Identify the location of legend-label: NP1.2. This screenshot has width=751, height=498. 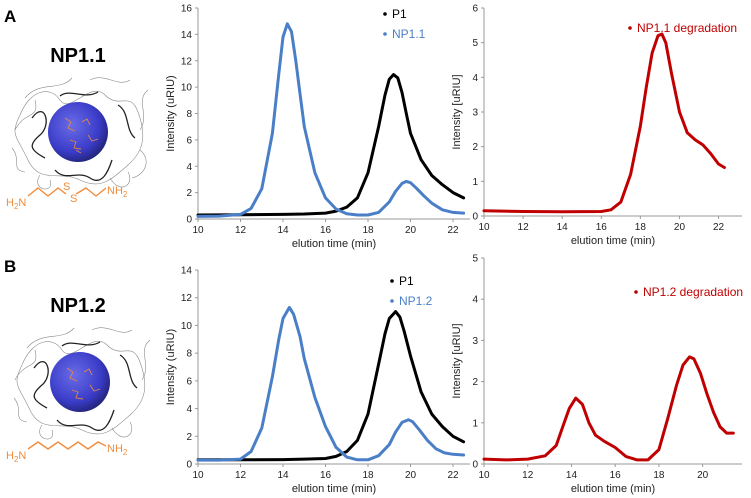
(416, 301).